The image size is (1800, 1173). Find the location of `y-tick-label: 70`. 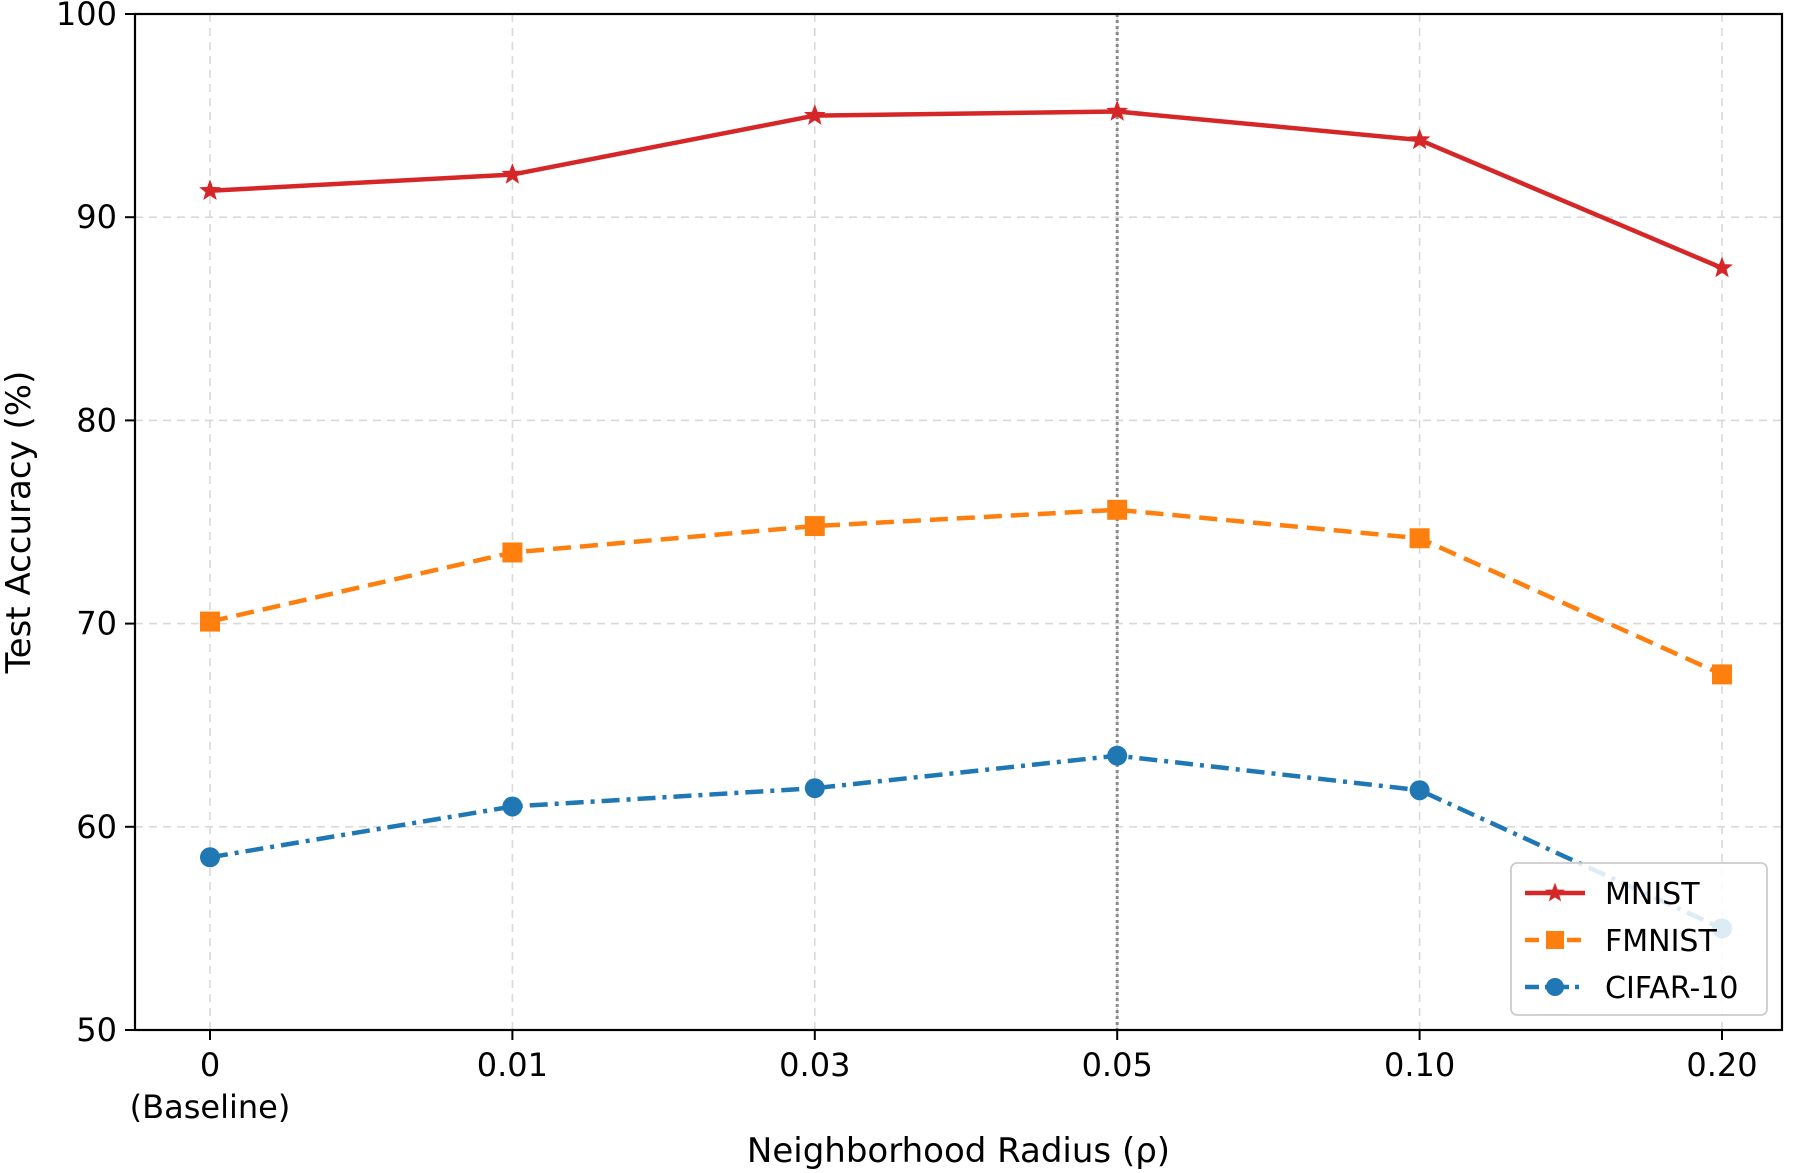

y-tick-label: 70 is located at coordinates (96, 624).